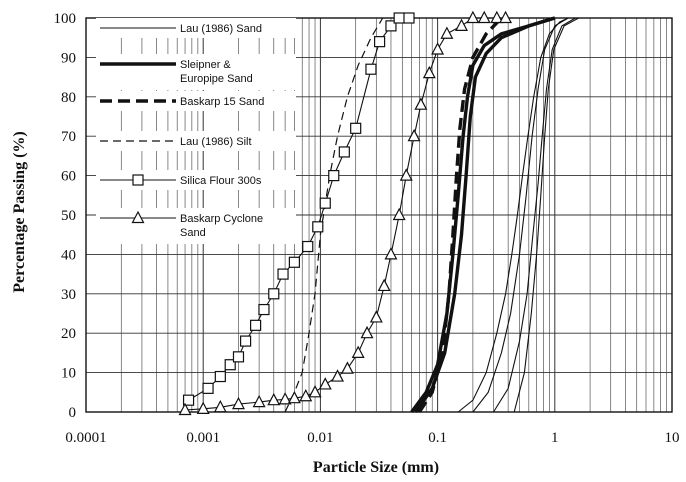 The width and height of the screenshot is (686, 482). What do you see at coordinates (19, 211) in the screenshot?
I see `y-axis-title: Percentage Passing (%)` at bounding box center [19, 211].